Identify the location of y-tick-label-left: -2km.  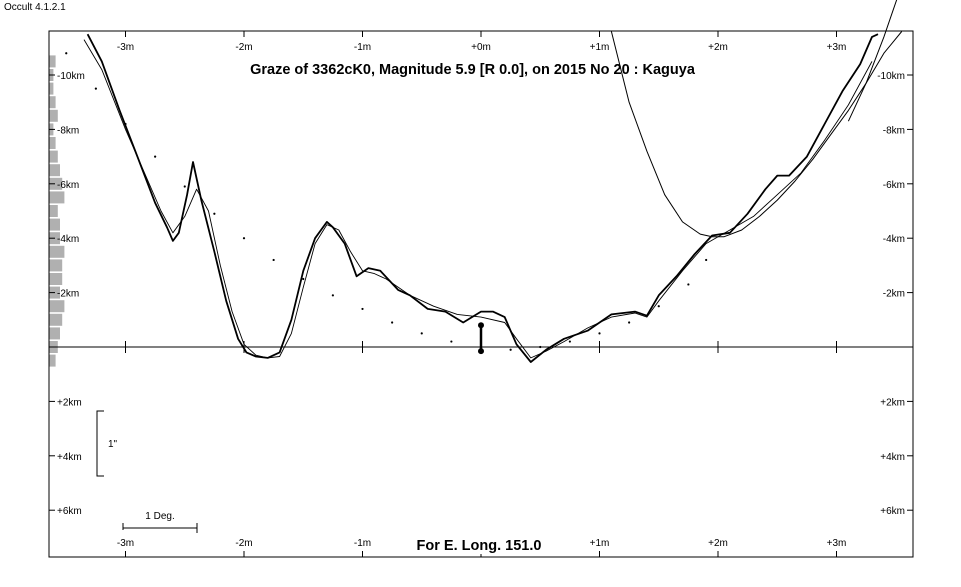
(68, 294).